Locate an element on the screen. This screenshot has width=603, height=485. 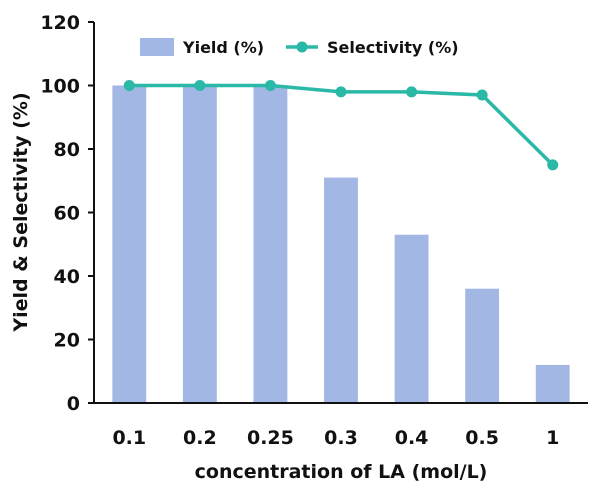
y-tick-label: 20 is located at coordinates (67, 341).